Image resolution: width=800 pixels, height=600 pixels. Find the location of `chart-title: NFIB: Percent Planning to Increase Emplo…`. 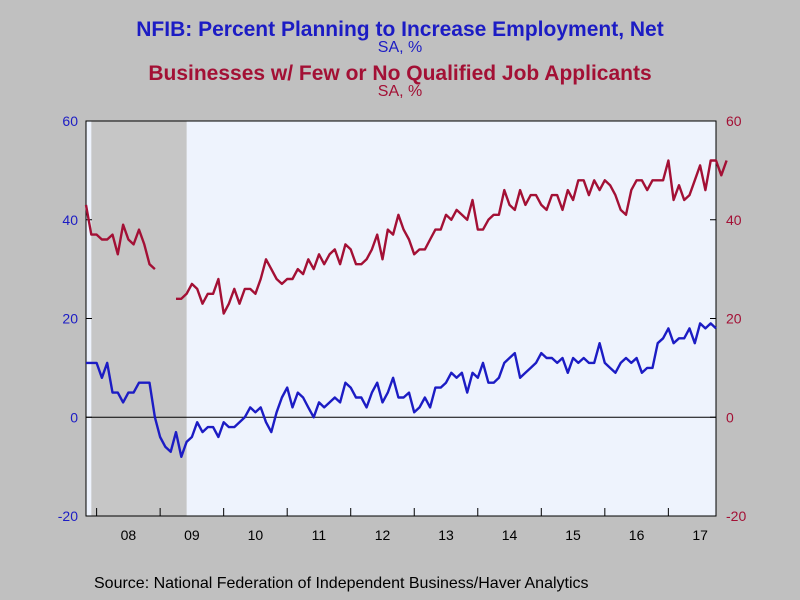

chart-title: NFIB: Percent Planning to Increase Emplo… is located at coordinates (400, 29).